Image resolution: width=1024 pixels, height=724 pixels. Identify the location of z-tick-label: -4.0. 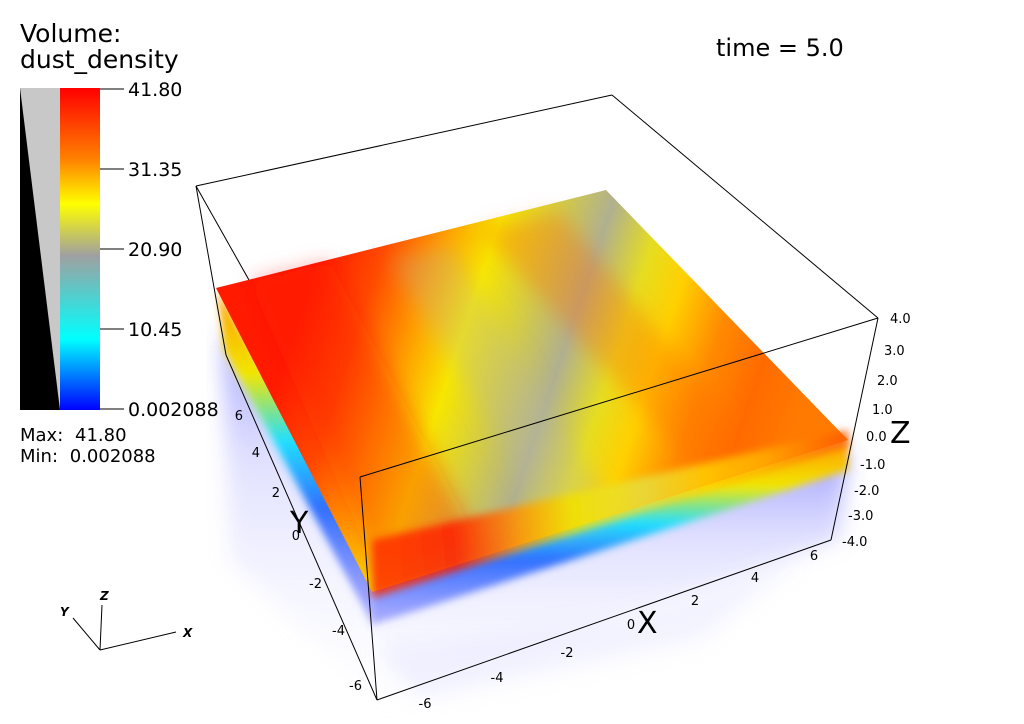
(854, 542).